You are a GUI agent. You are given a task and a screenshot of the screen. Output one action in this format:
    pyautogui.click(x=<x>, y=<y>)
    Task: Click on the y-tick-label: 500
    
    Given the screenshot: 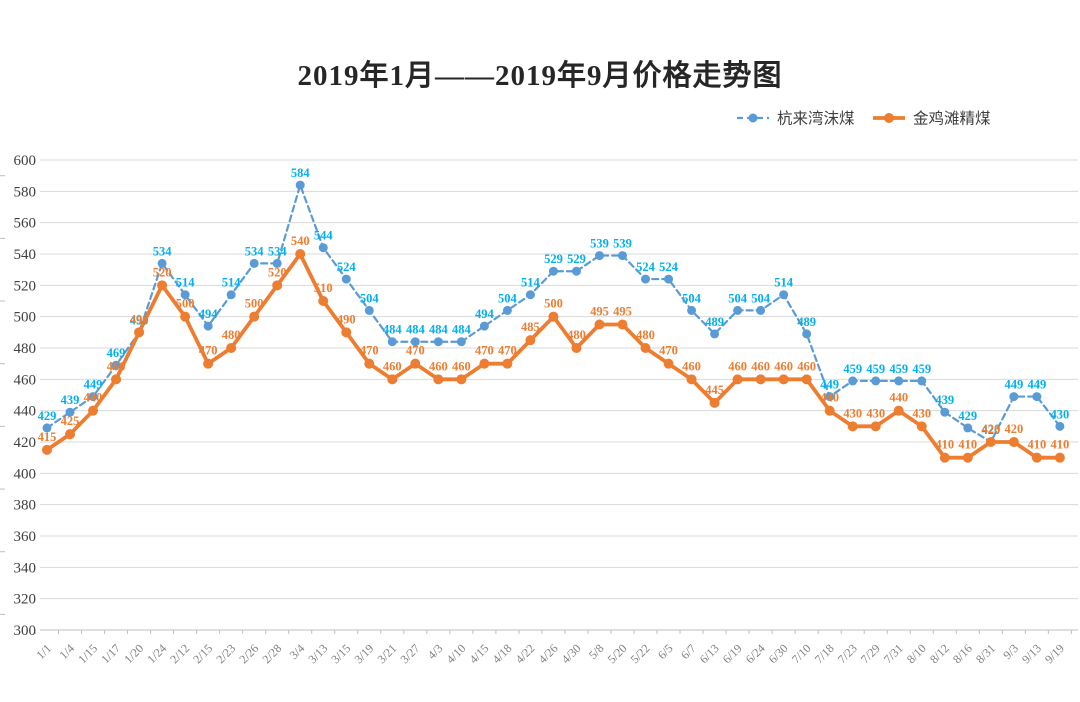 What is the action you would take?
    pyautogui.click(x=25, y=318)
    